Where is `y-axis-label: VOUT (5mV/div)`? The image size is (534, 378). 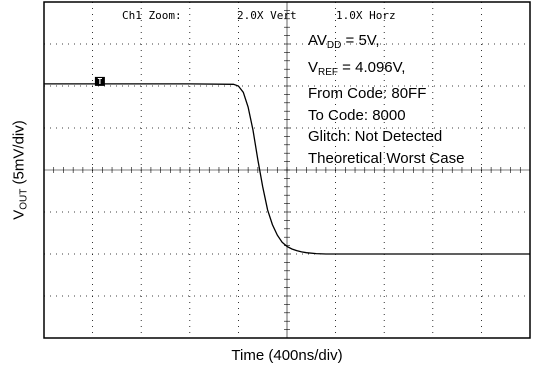
y-axis-label: VOUT (5mV/div) is located at coordinates (20, 170).